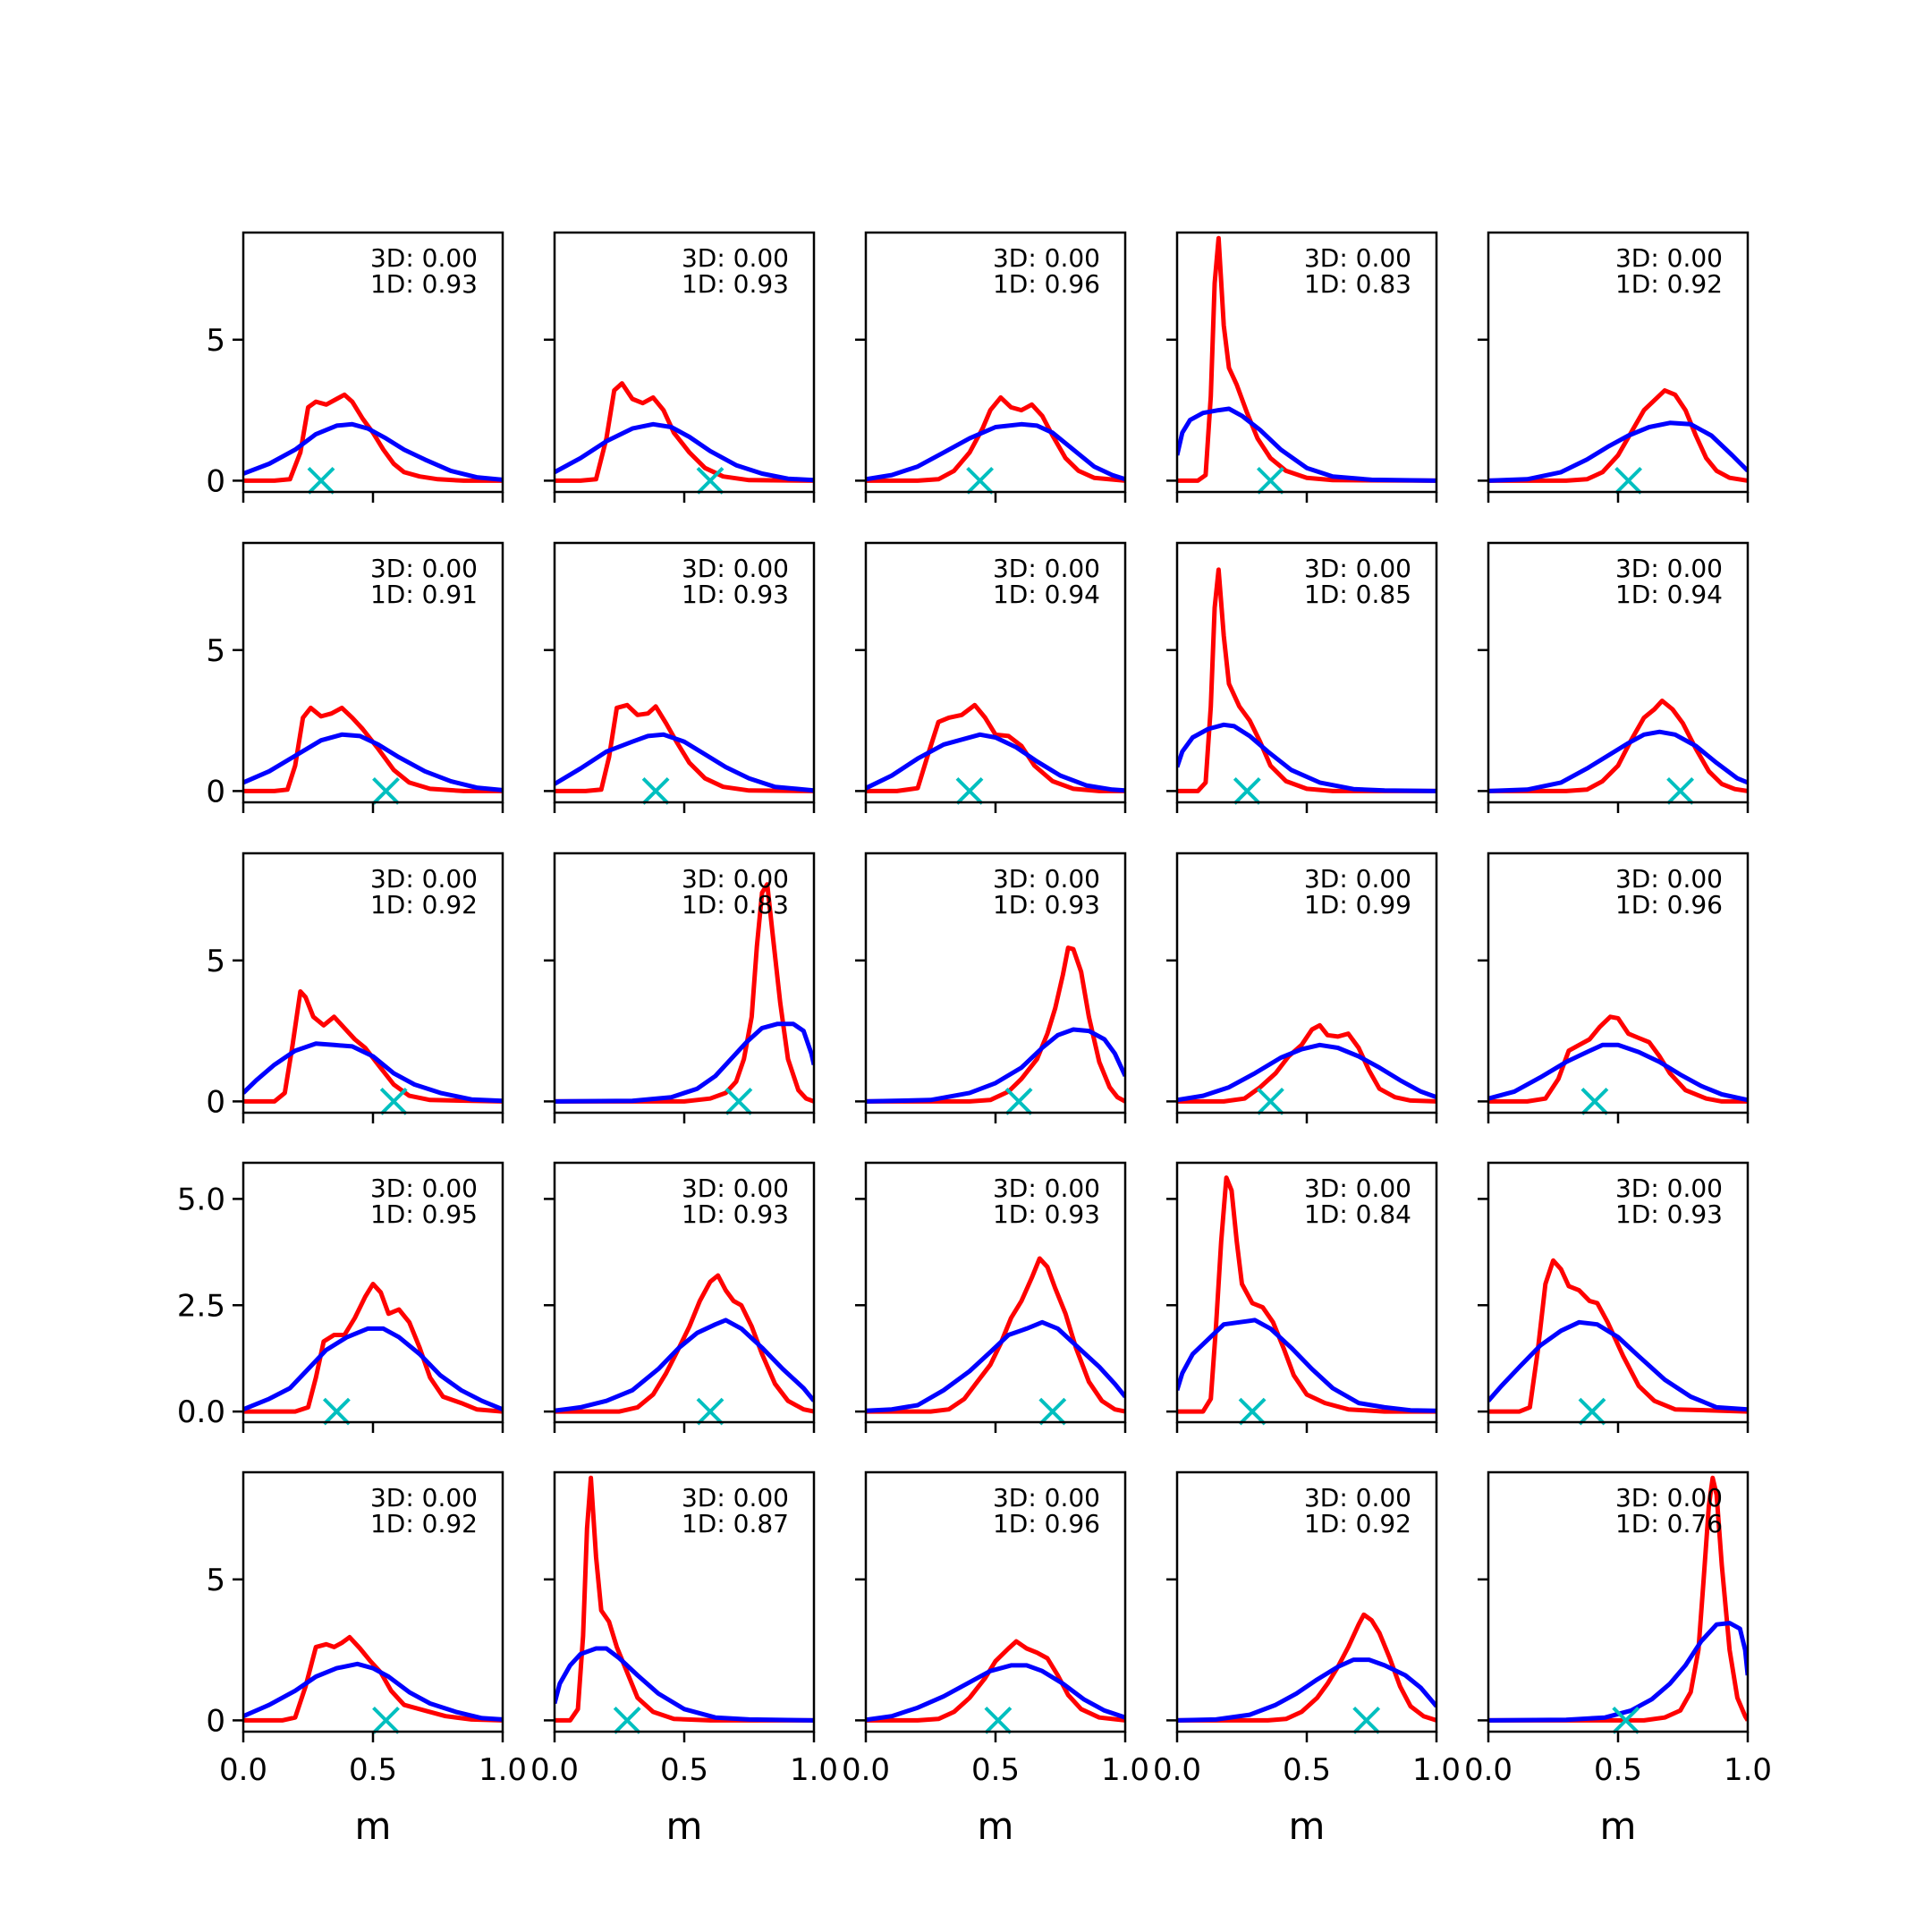  What do you see at coordinates (735, 1523) in the screenshot?
I see `annotation-1d: 1D: 0.87` at bounding box center [735, 1523].